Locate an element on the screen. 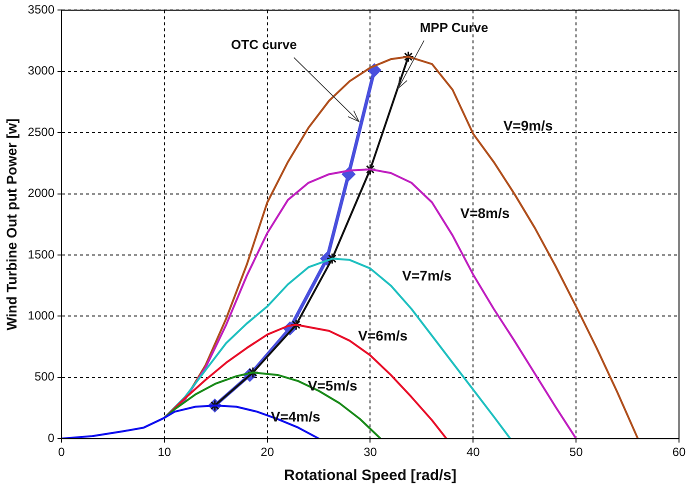 The image size is (689, 489). y-tick-label: 2000 is located at coordinates (41, 193).